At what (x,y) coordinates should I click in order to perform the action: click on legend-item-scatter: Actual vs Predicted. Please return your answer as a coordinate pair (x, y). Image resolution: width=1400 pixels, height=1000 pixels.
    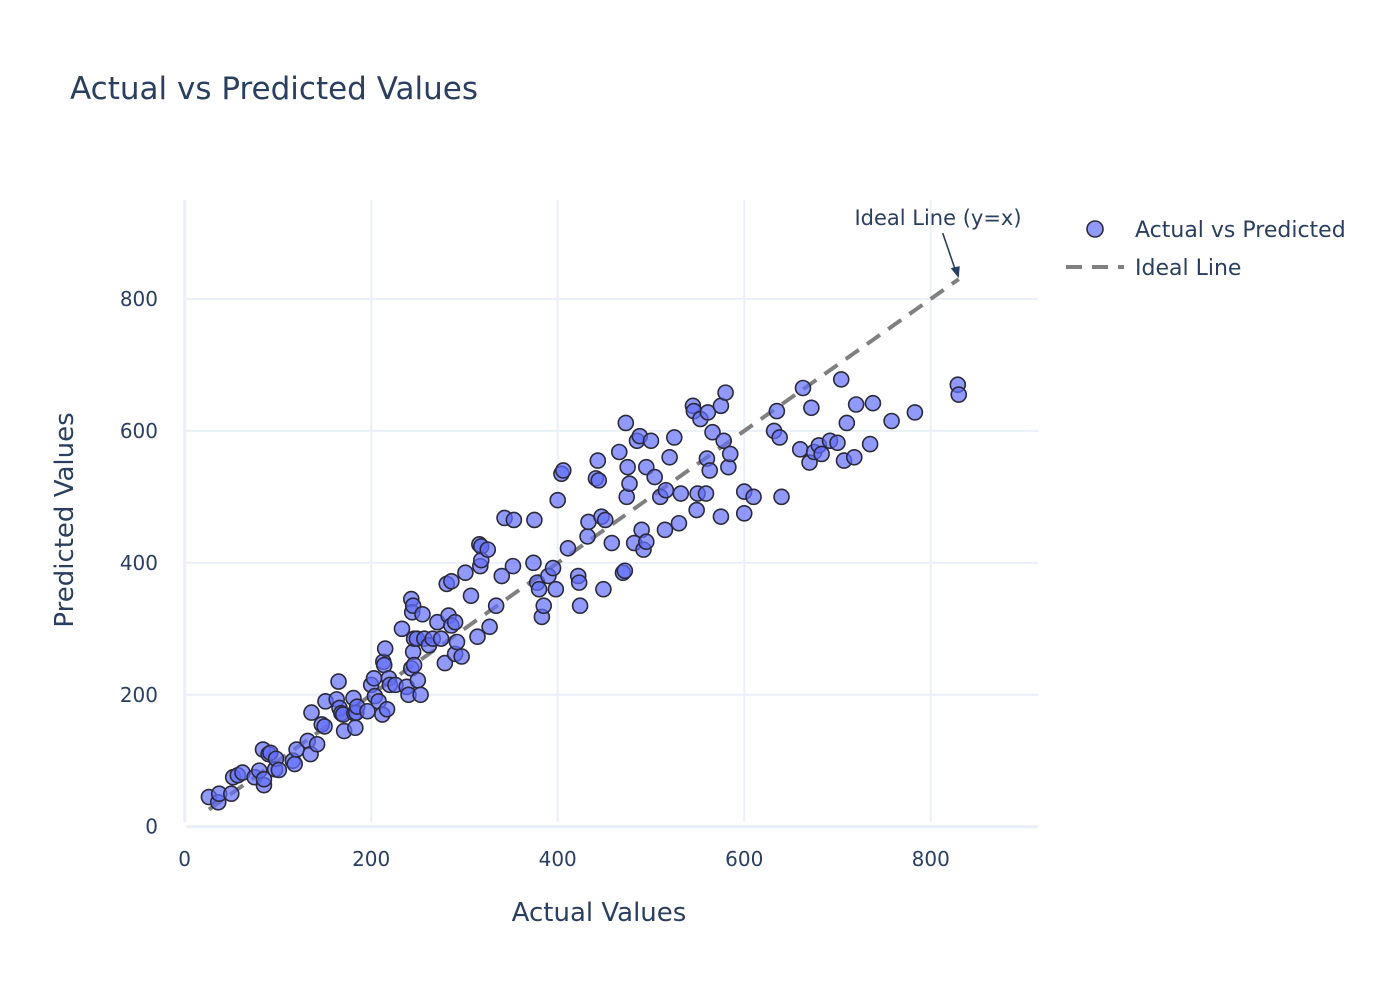
    Looking at the image, I should click on (1216, 230).